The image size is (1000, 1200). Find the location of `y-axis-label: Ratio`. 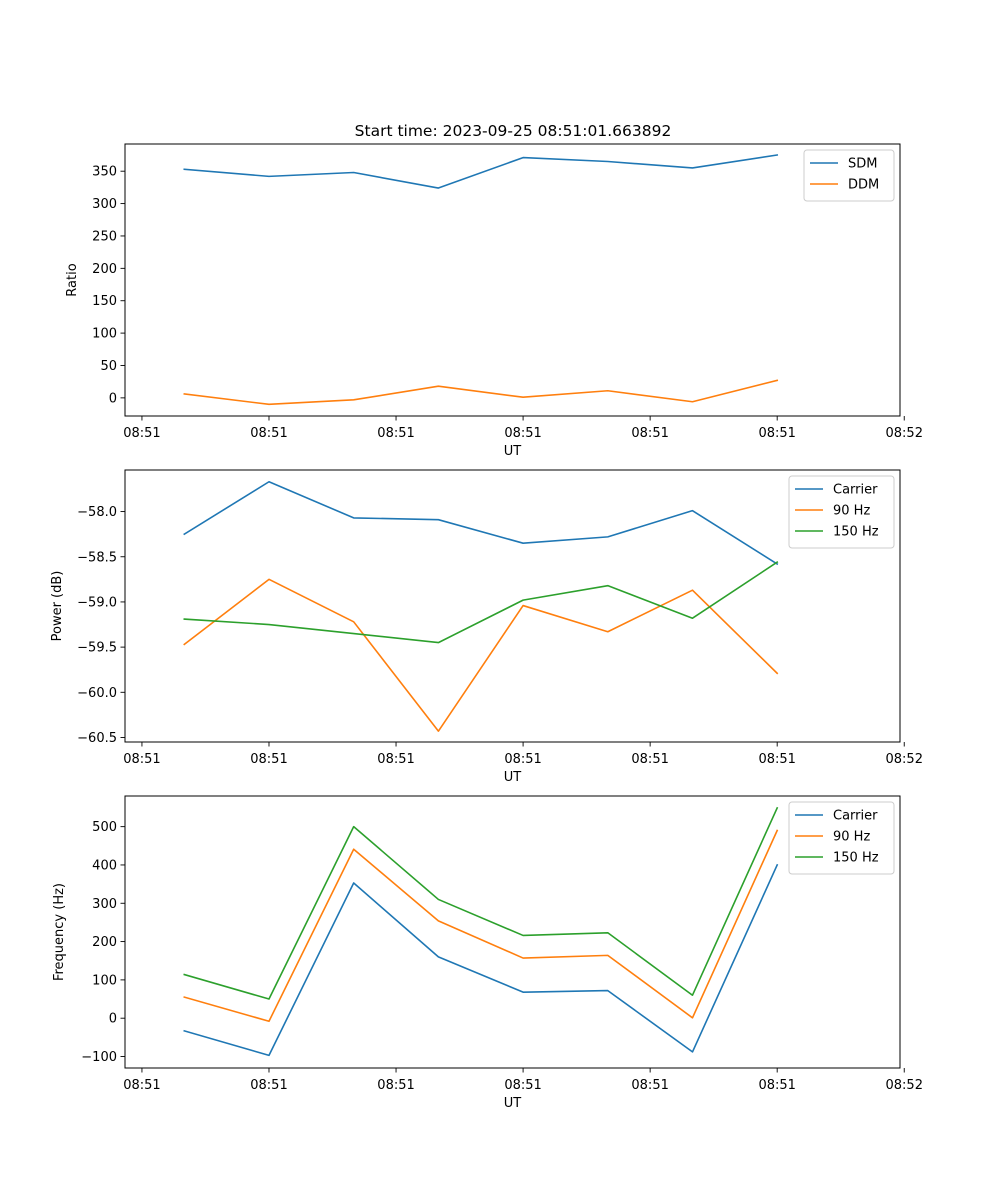

y-axis-label: Ratio is located at coordinates (72, 279).